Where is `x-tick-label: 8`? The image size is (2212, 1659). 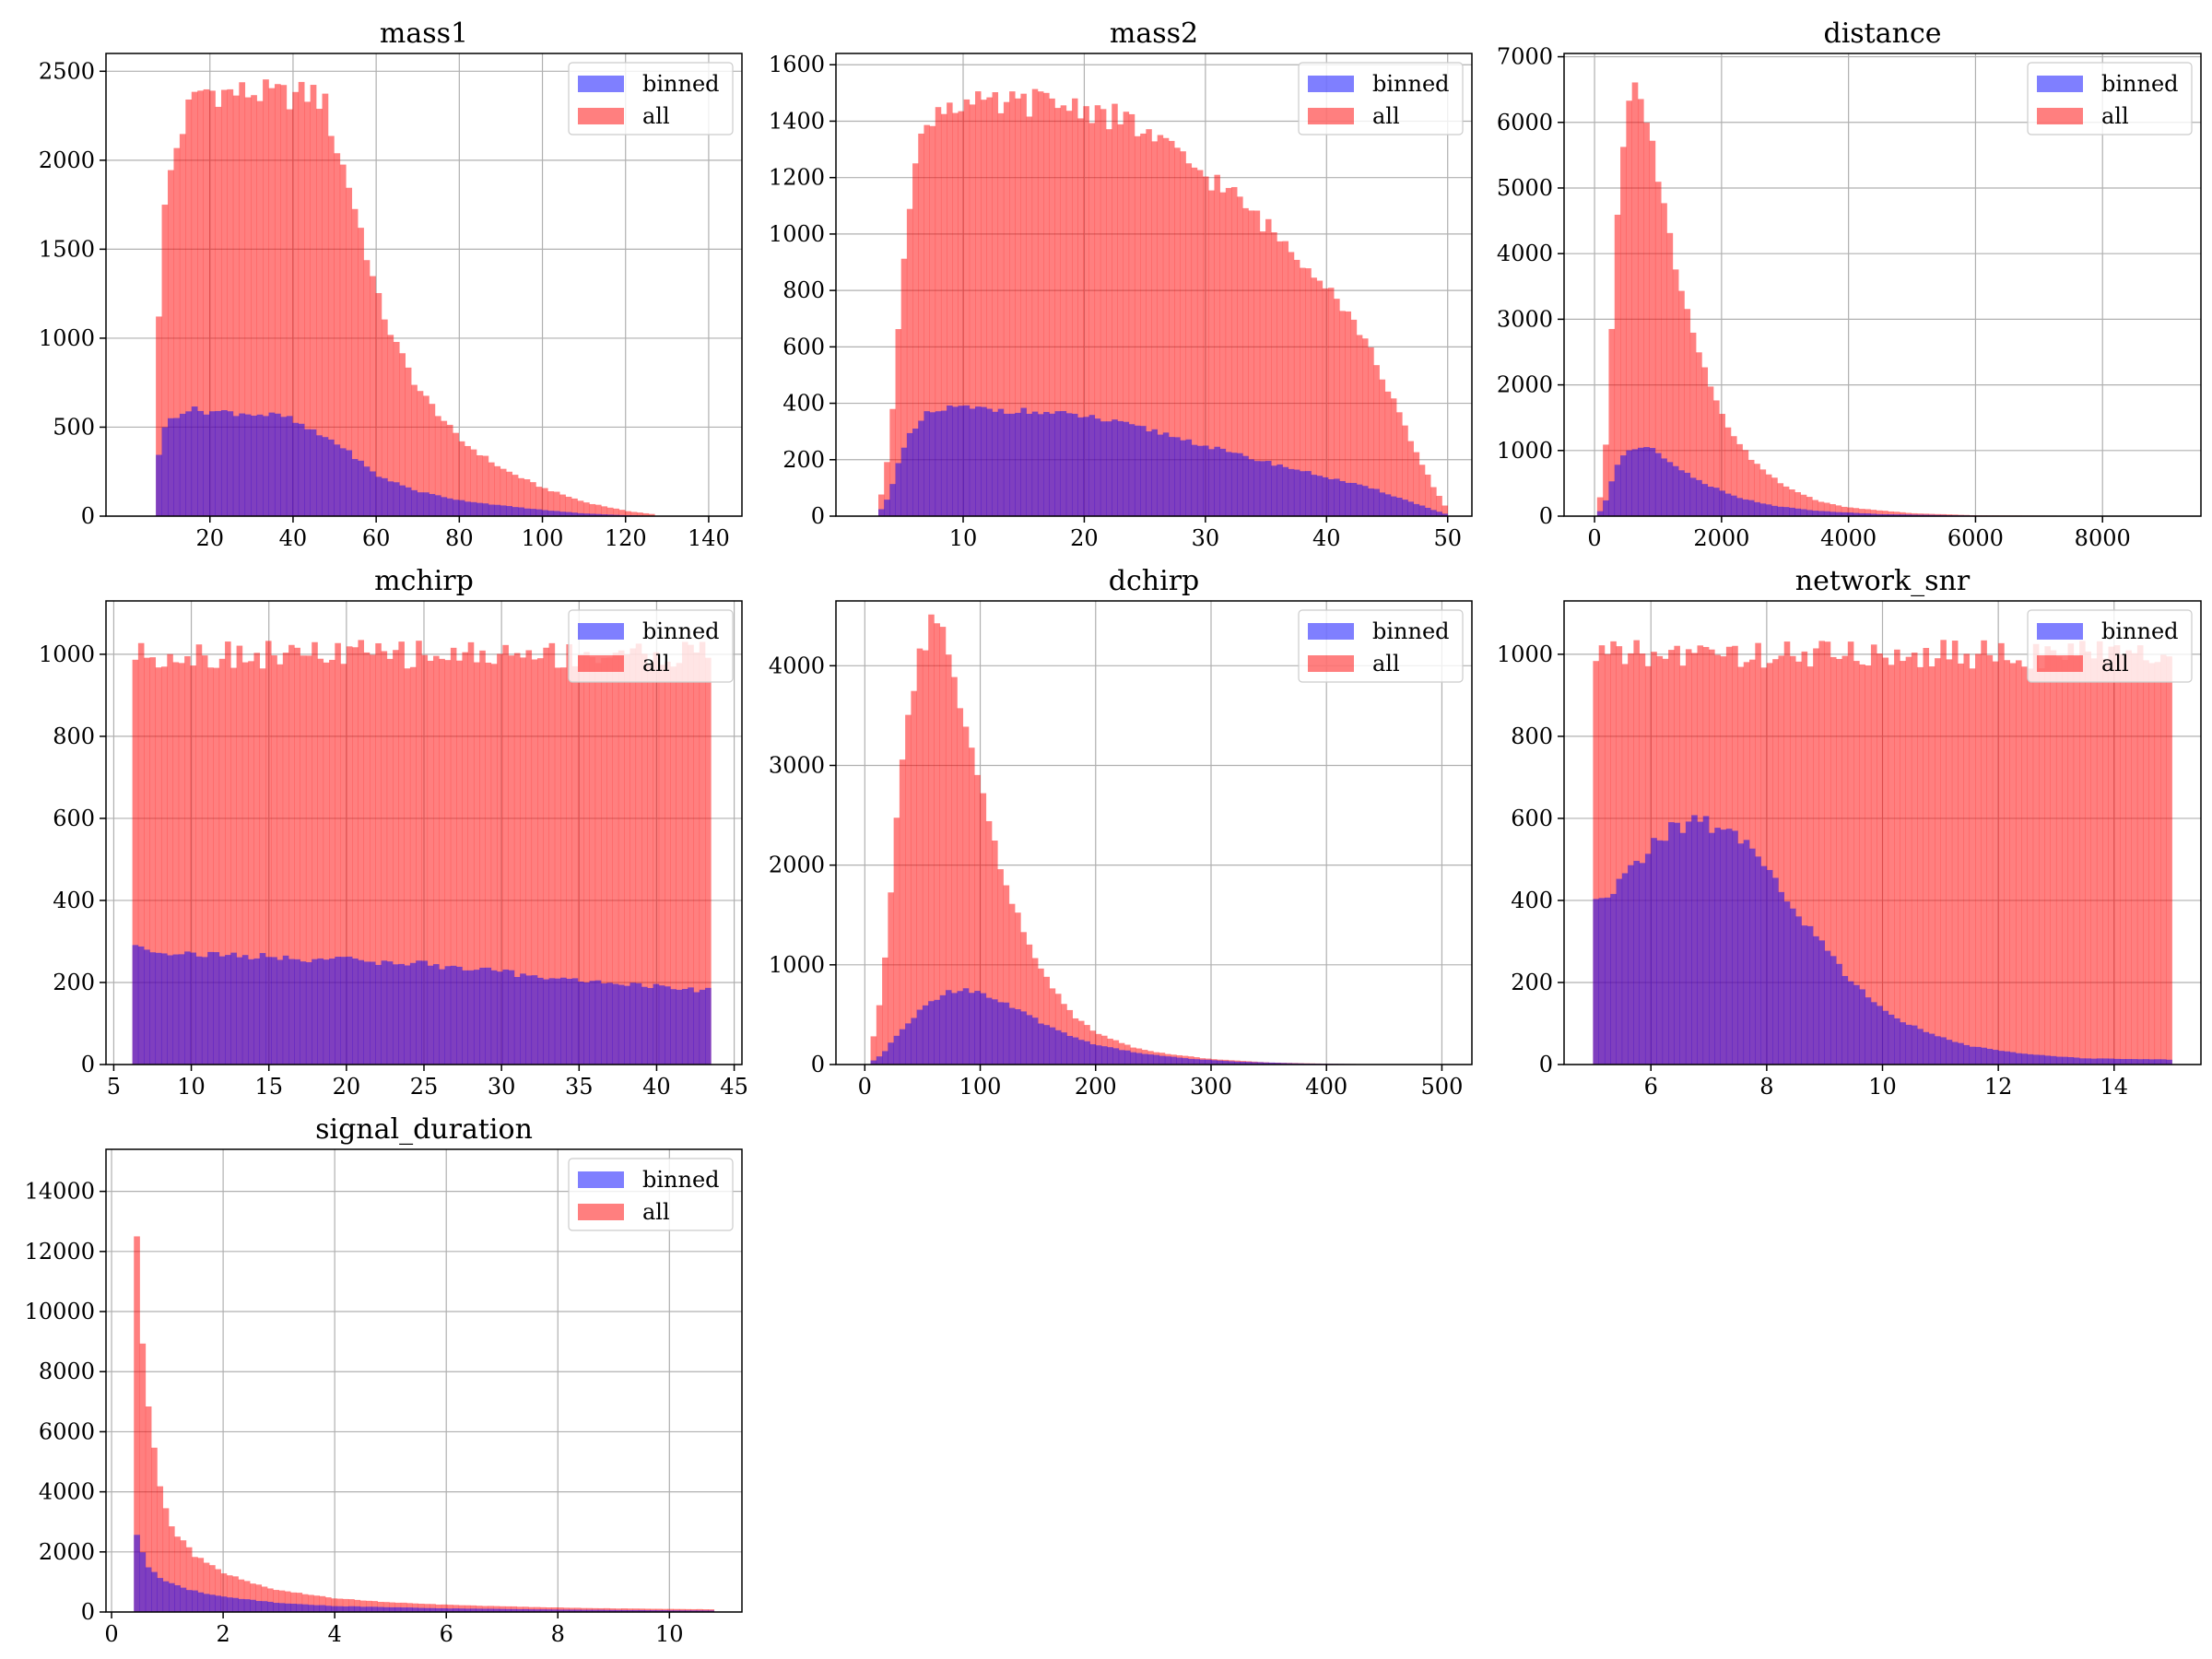
x-tick-label: 8 is located at coordinates (1766, 1087).